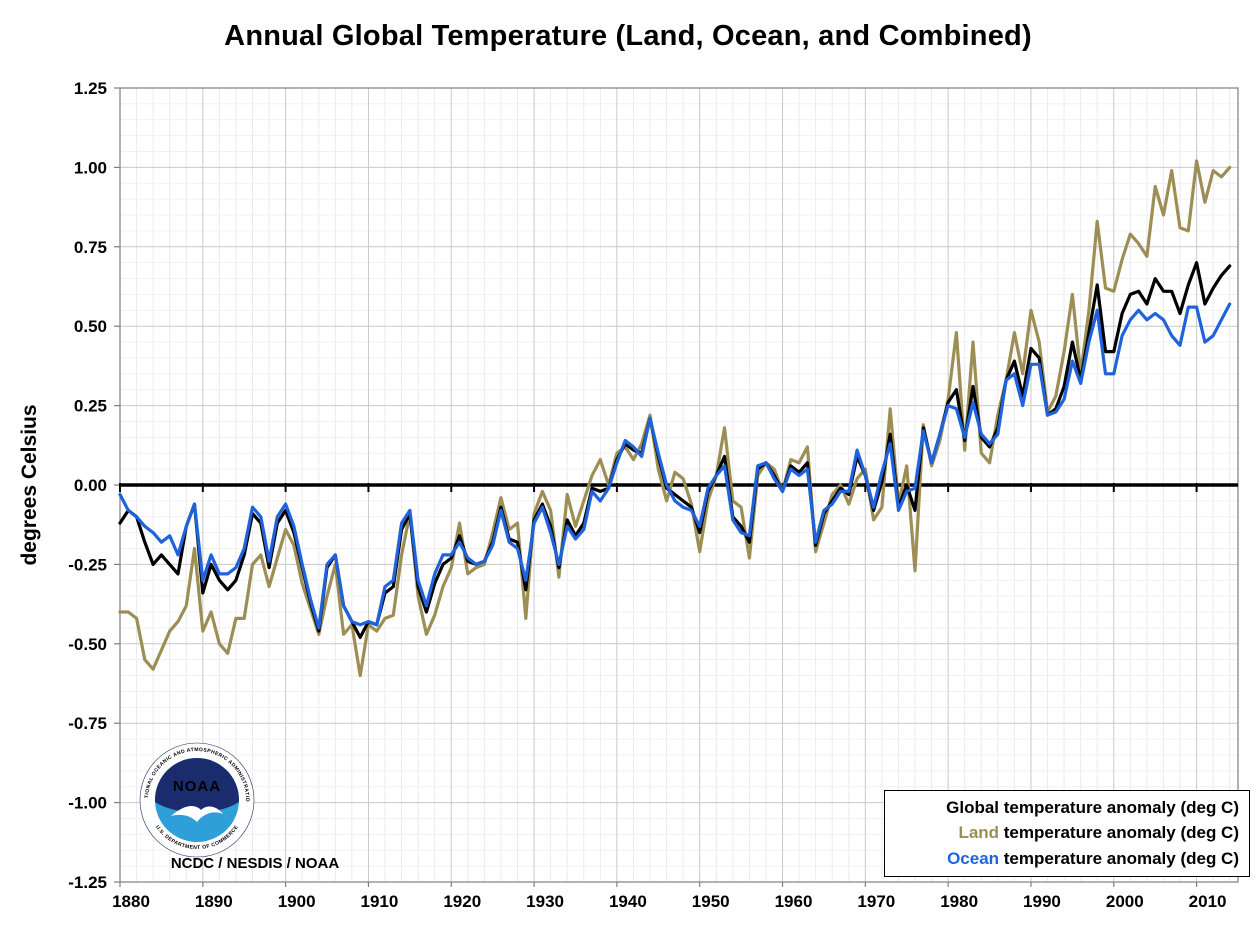 The width and height of the screenshot is (1256, 929). I want to click on svg-text: 1970, so click(876, 901).